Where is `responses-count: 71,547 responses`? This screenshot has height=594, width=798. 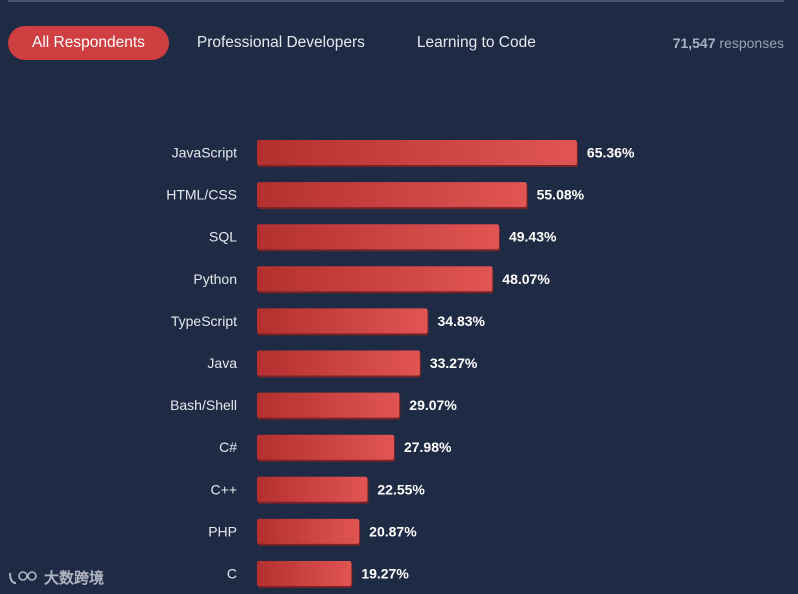
responses-count: 71,547 responses is located at coordinates (728, 43).